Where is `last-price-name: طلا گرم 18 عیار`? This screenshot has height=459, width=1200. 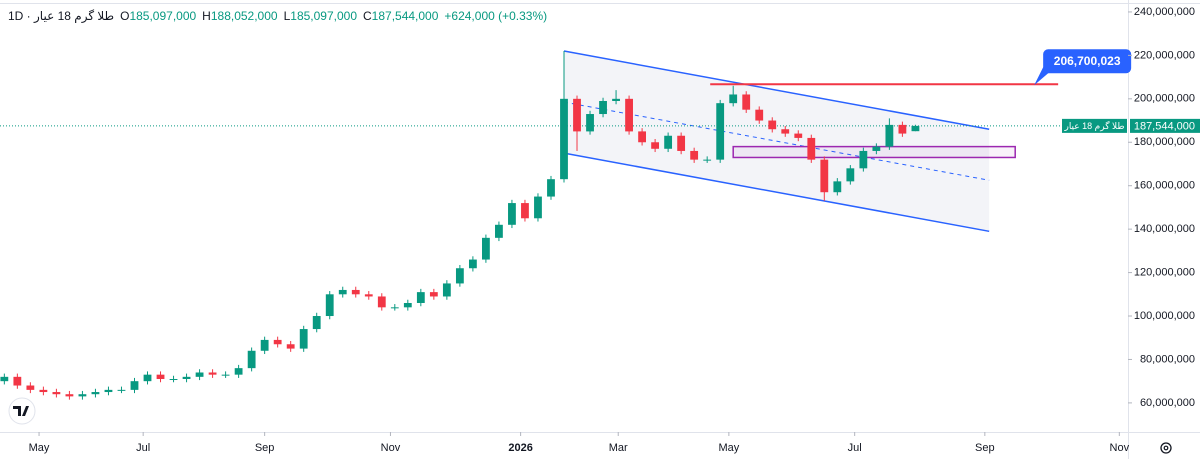
last-price-name: طلا گرم 18 عیار is located at coordinates (1093, 125).